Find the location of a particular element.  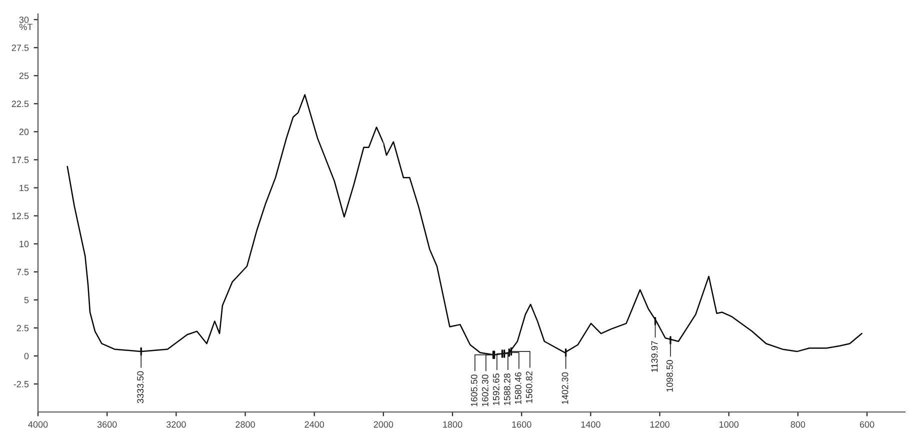

y-tick-label: 20 is located at coordinates (24, 132).